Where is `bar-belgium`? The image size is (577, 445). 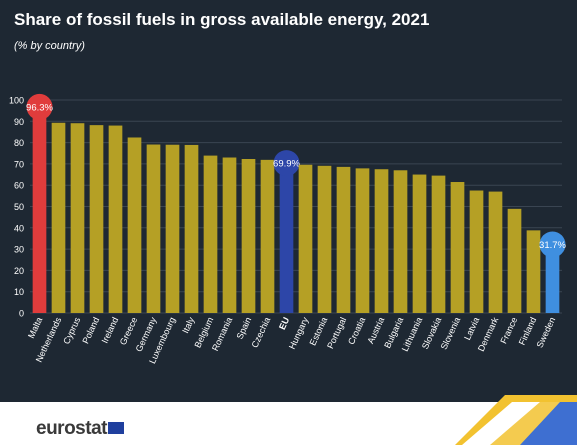
bar-belgium is located at coordinates (210, 234).